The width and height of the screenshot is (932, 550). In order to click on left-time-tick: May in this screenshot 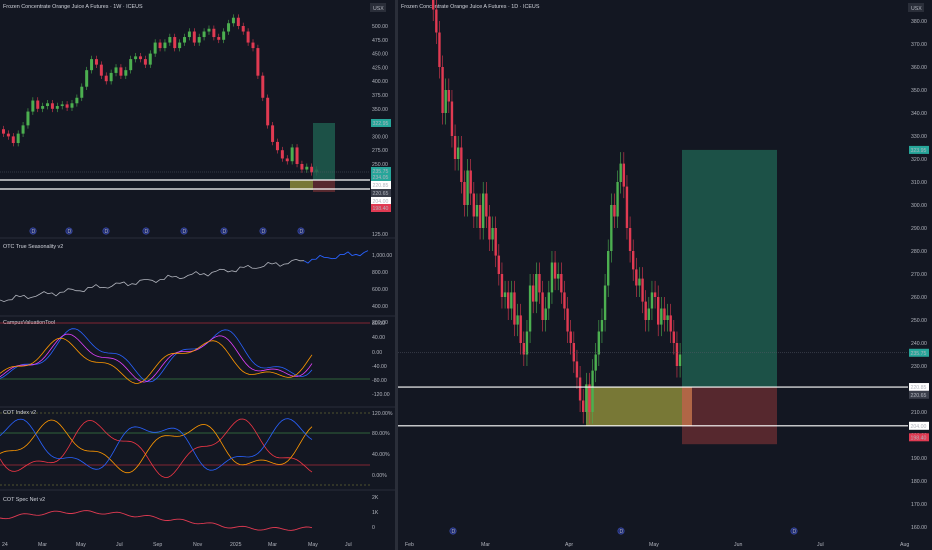, I will do `click(81, 545)`.